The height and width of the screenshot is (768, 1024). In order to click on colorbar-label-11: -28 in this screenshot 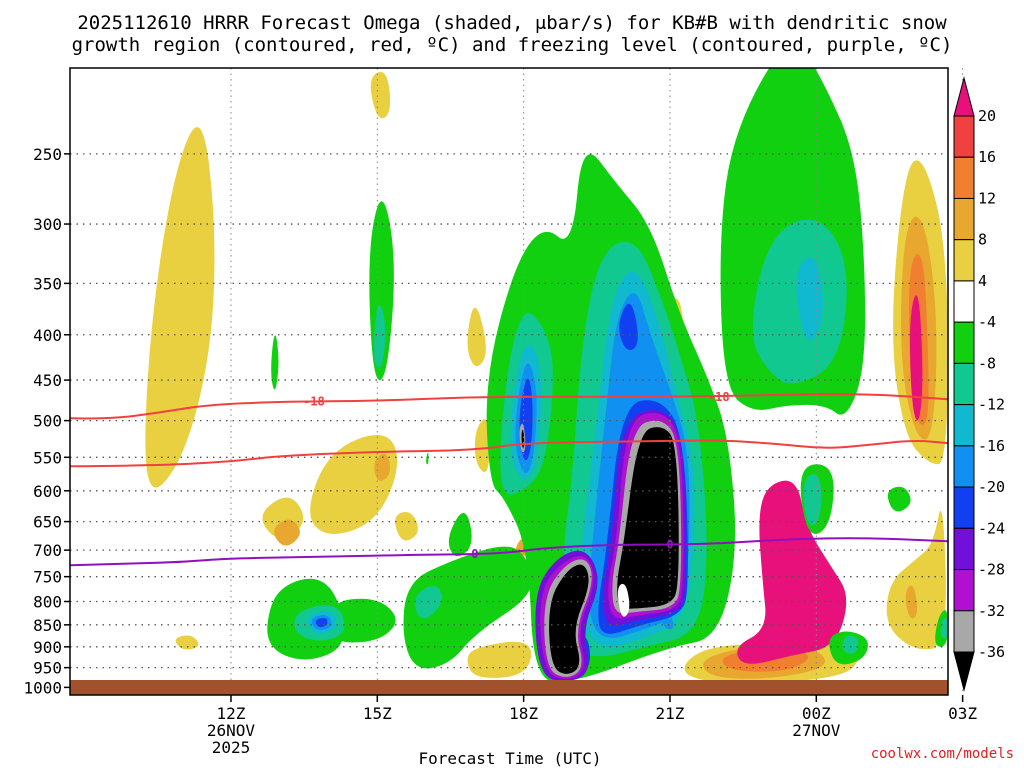, I will do `click(991, 570)`.